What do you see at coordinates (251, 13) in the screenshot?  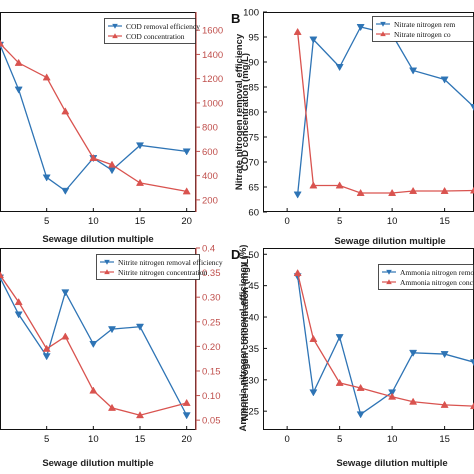 I see `y-tick-label: 100` at bounding box center [251, 13].